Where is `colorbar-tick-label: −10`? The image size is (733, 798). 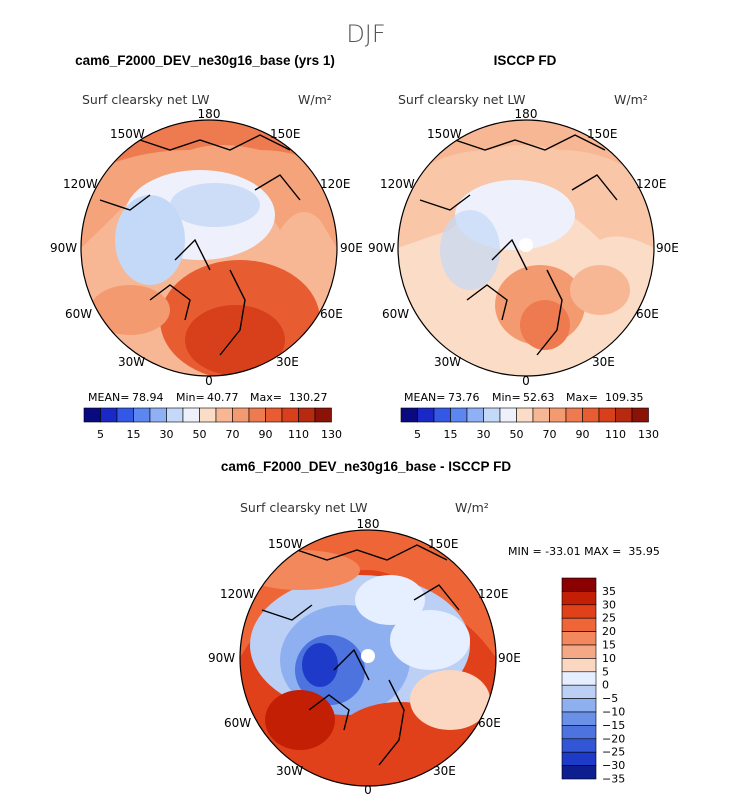
colorbar-tick-label: −10 is located at coordinates (613, 712).